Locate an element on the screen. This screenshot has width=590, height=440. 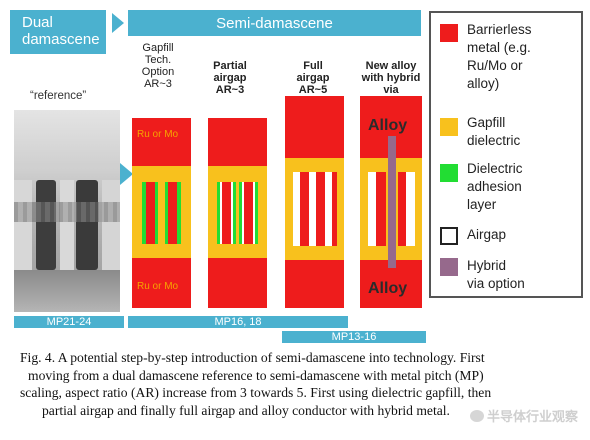
watermark: 半导体行业观察 is located at coordinates (526, 419).